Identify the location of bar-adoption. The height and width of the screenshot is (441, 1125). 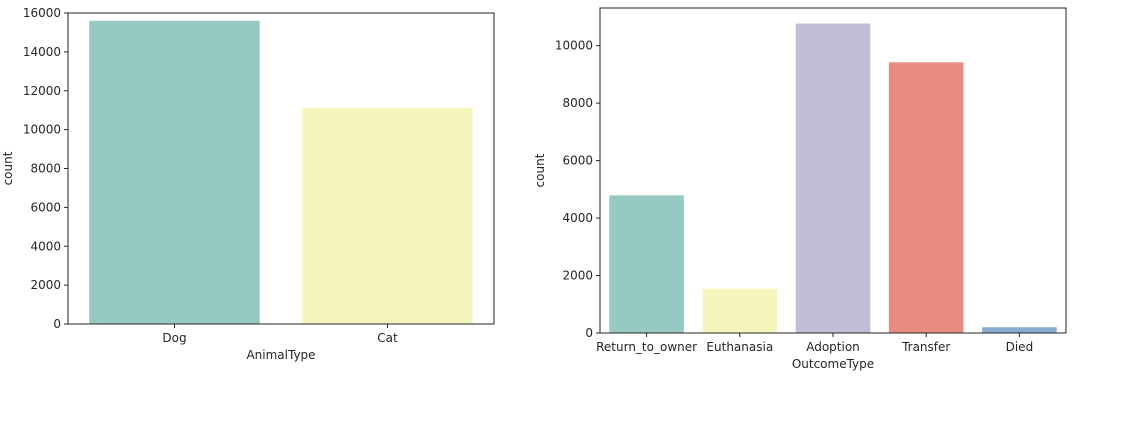
(833, 178).